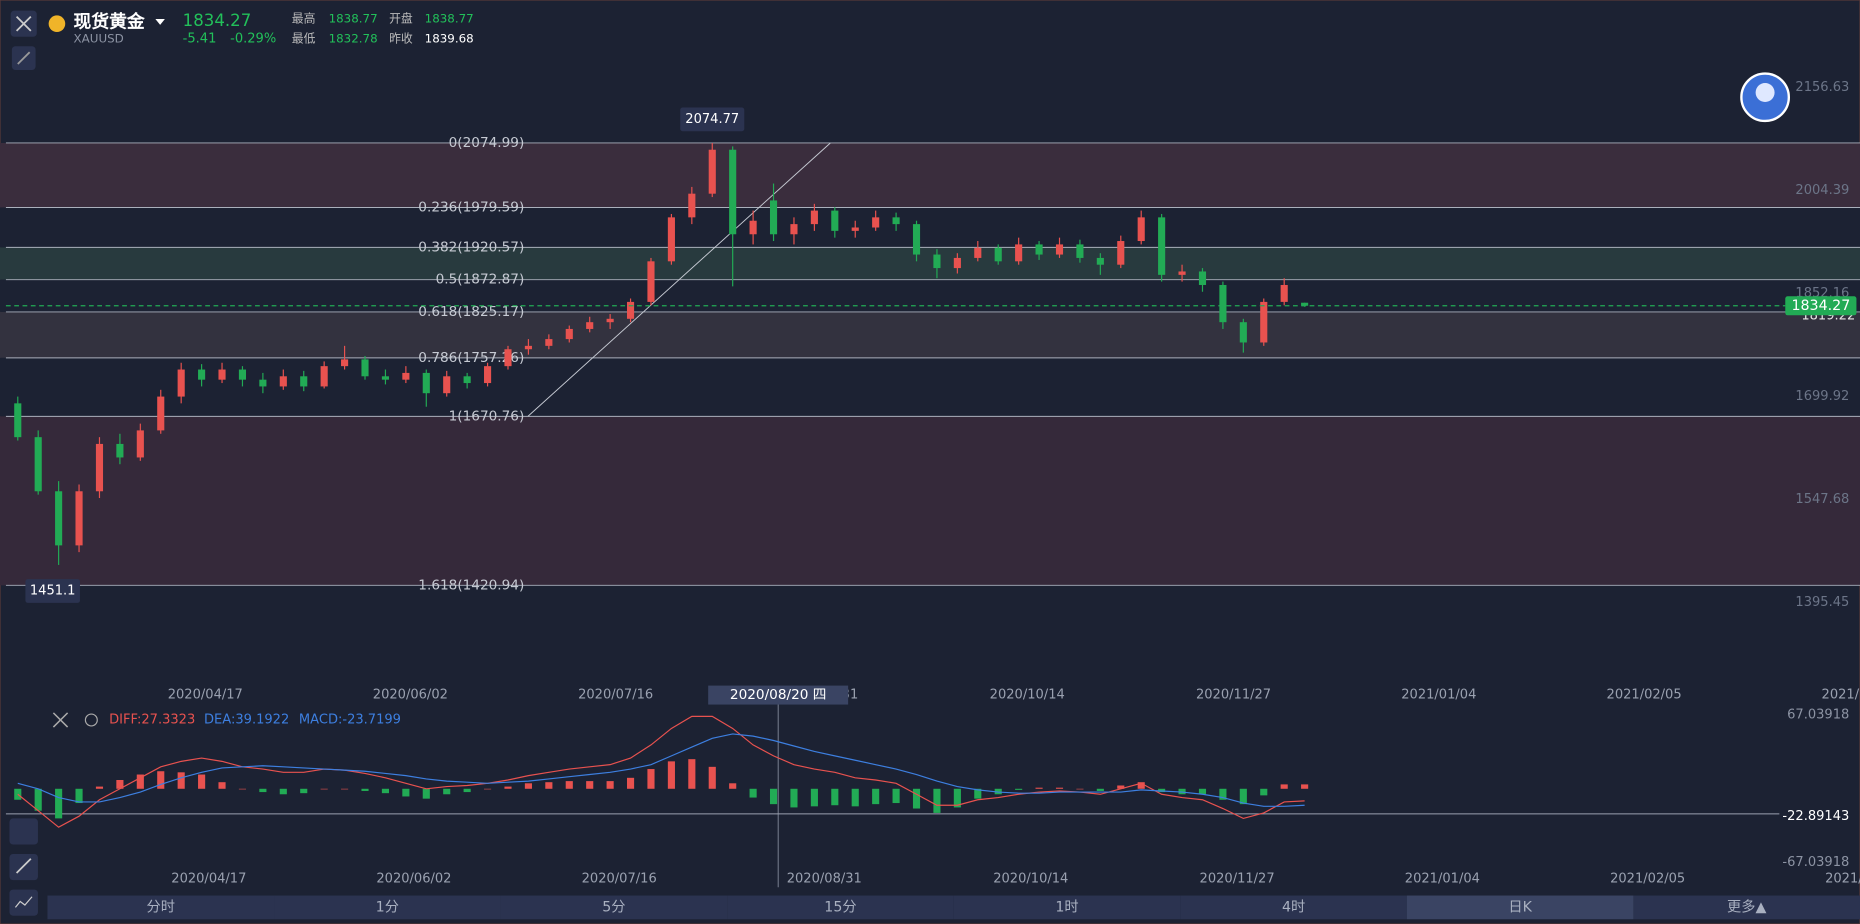 The width and height of the screenshot is (1860, 924). What do you see at coordinates (52, 591) in the screenshot?
I see `low-label-box` at bounding box center [52, 591].